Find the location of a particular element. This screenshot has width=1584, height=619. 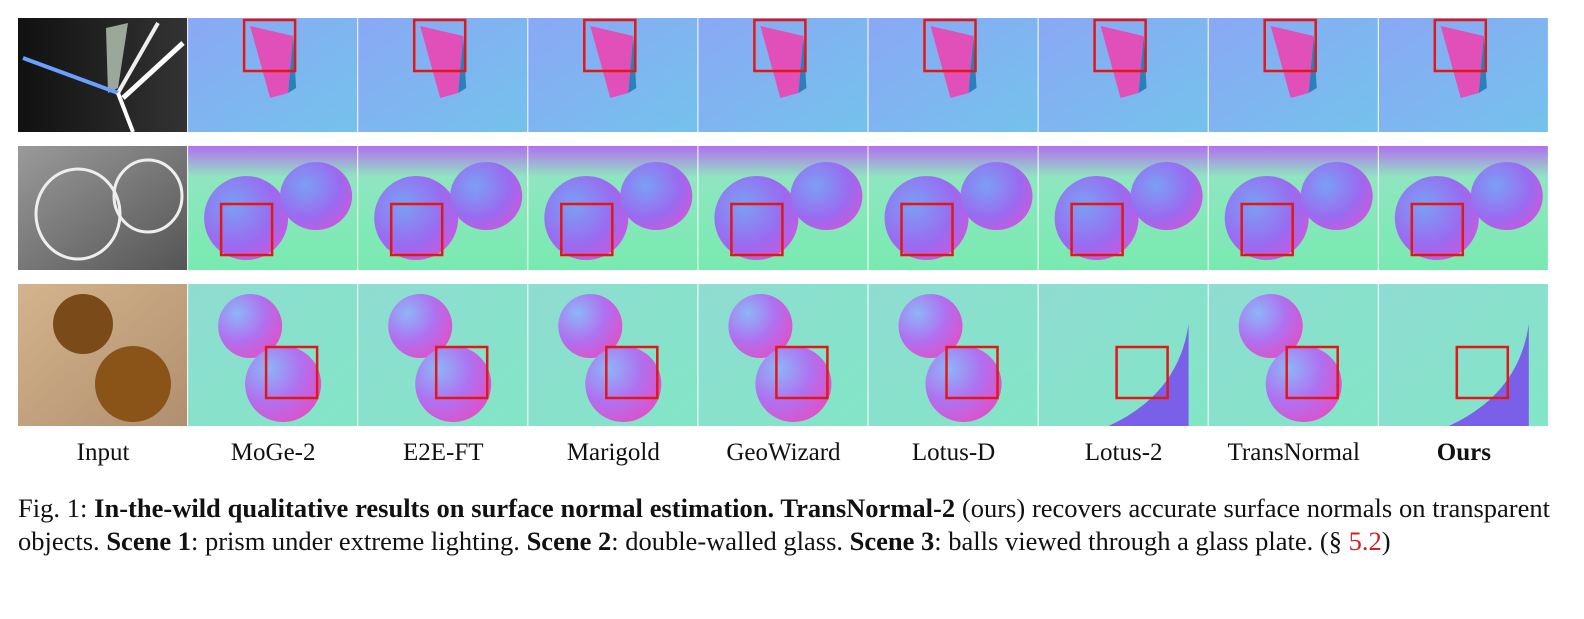

prism is located at coordinates (117, 58).